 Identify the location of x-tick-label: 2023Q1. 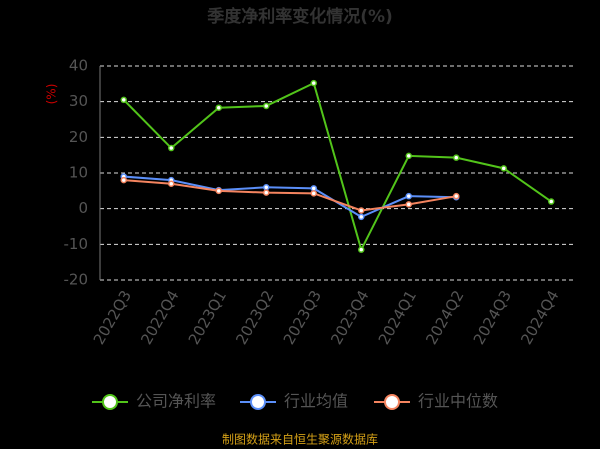
(207, 317).